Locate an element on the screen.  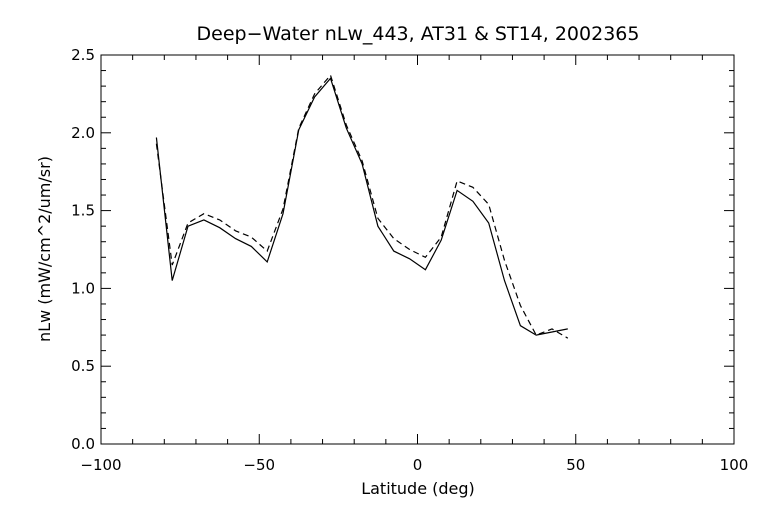
y-tick-label: 0.5 is located at coordinates (83, 366).